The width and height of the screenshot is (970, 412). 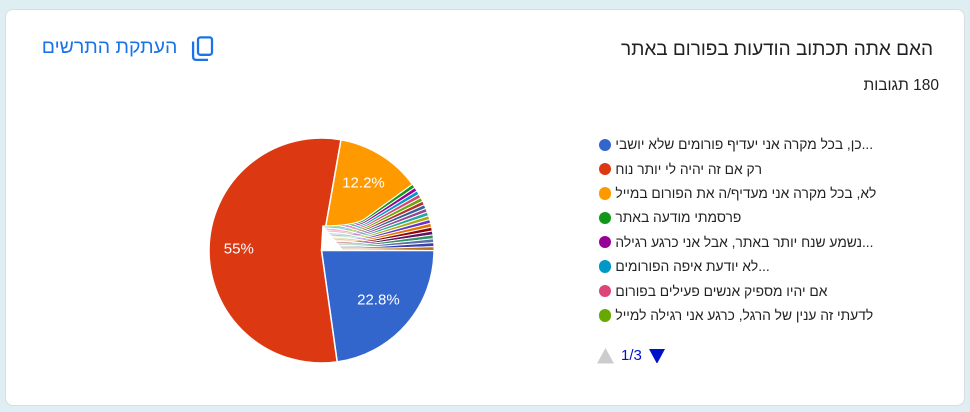 I want to click on copy-chart-button: העתקת התרשים, so click(x=128, y=48).